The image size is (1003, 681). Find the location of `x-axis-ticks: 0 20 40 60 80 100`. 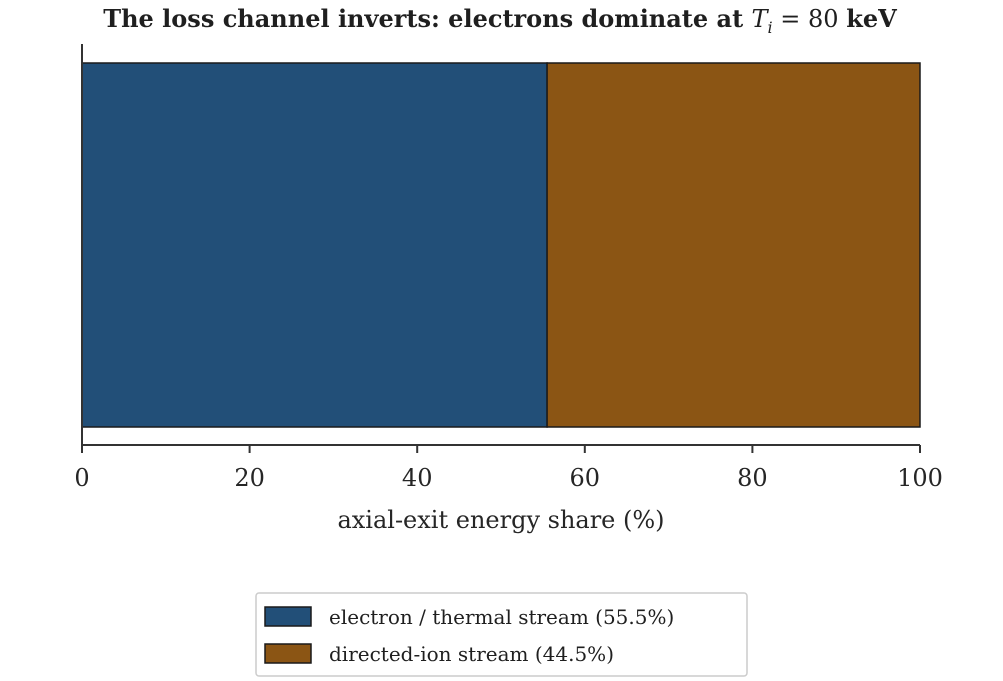

x-axis-ticks: 0 20 40 60 80 100 is located at coordinates (508, 468).